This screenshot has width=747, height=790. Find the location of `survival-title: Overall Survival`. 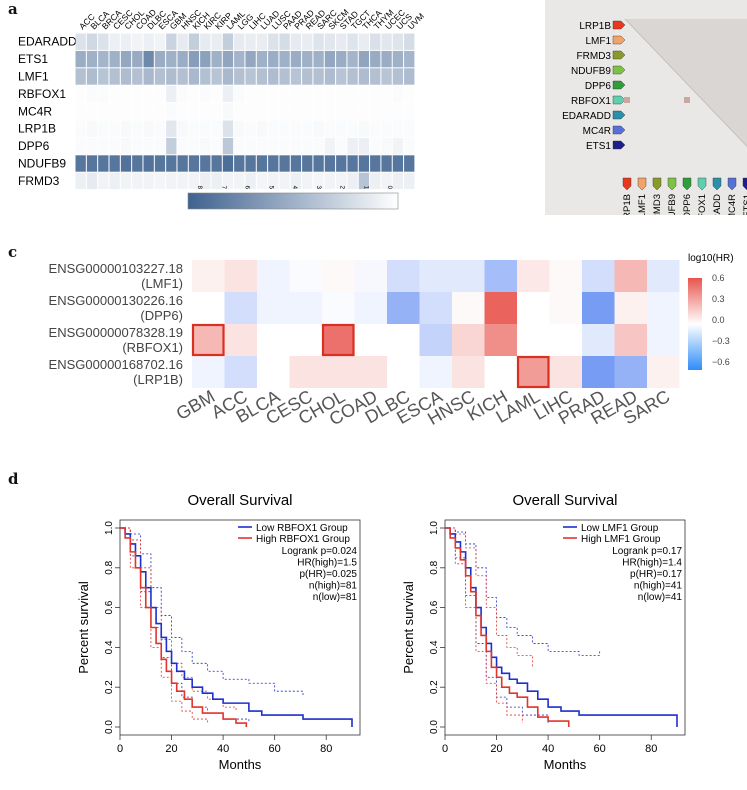

survival-title: Overall Survival is located at coordinates (239, 500).